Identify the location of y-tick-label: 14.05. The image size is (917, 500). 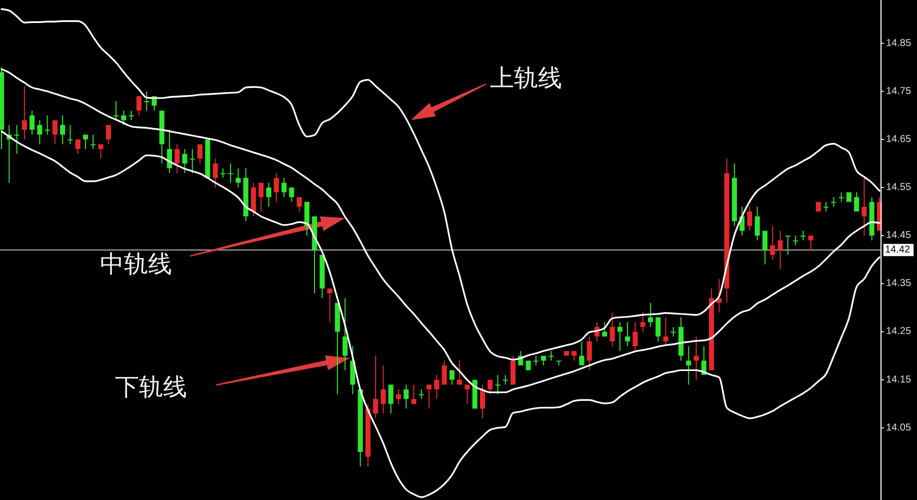
(899, 428).